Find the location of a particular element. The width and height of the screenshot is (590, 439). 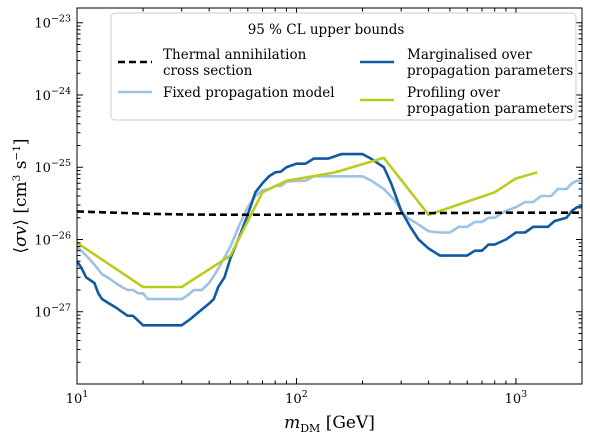

legend-title: 95 % CL upper bounds is located at coordinates (326, 30).